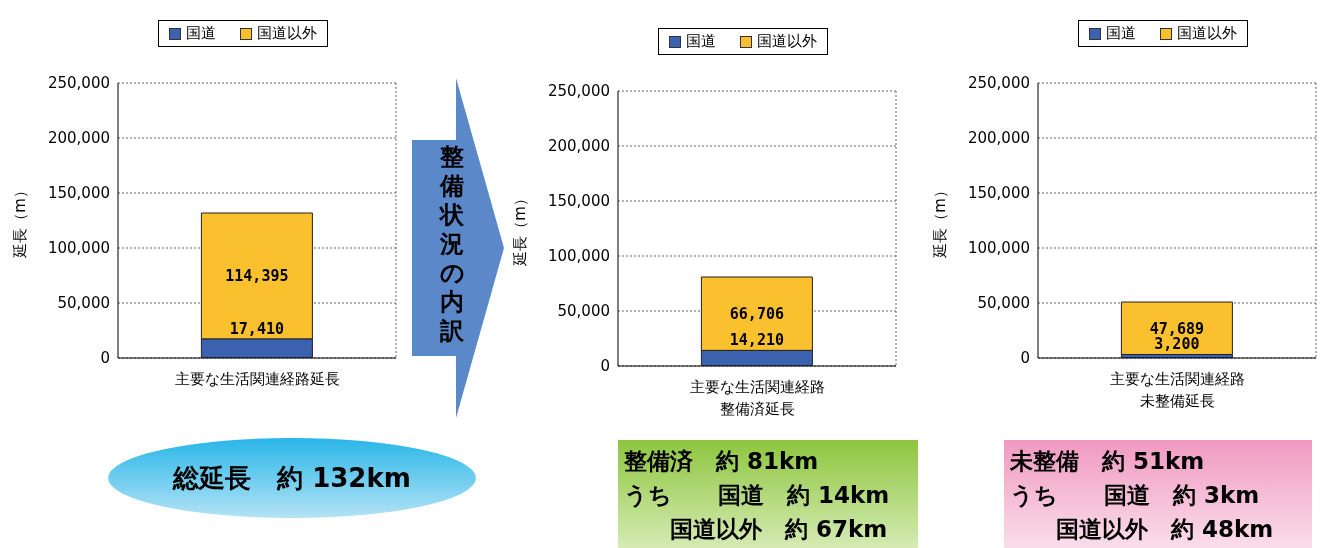 The image size is (1320, 548). Describe the element at coordinates (1177, 390) in the screenshot. I see `x-tick-label: 主要な生活関連経路未整備延長` at that location.